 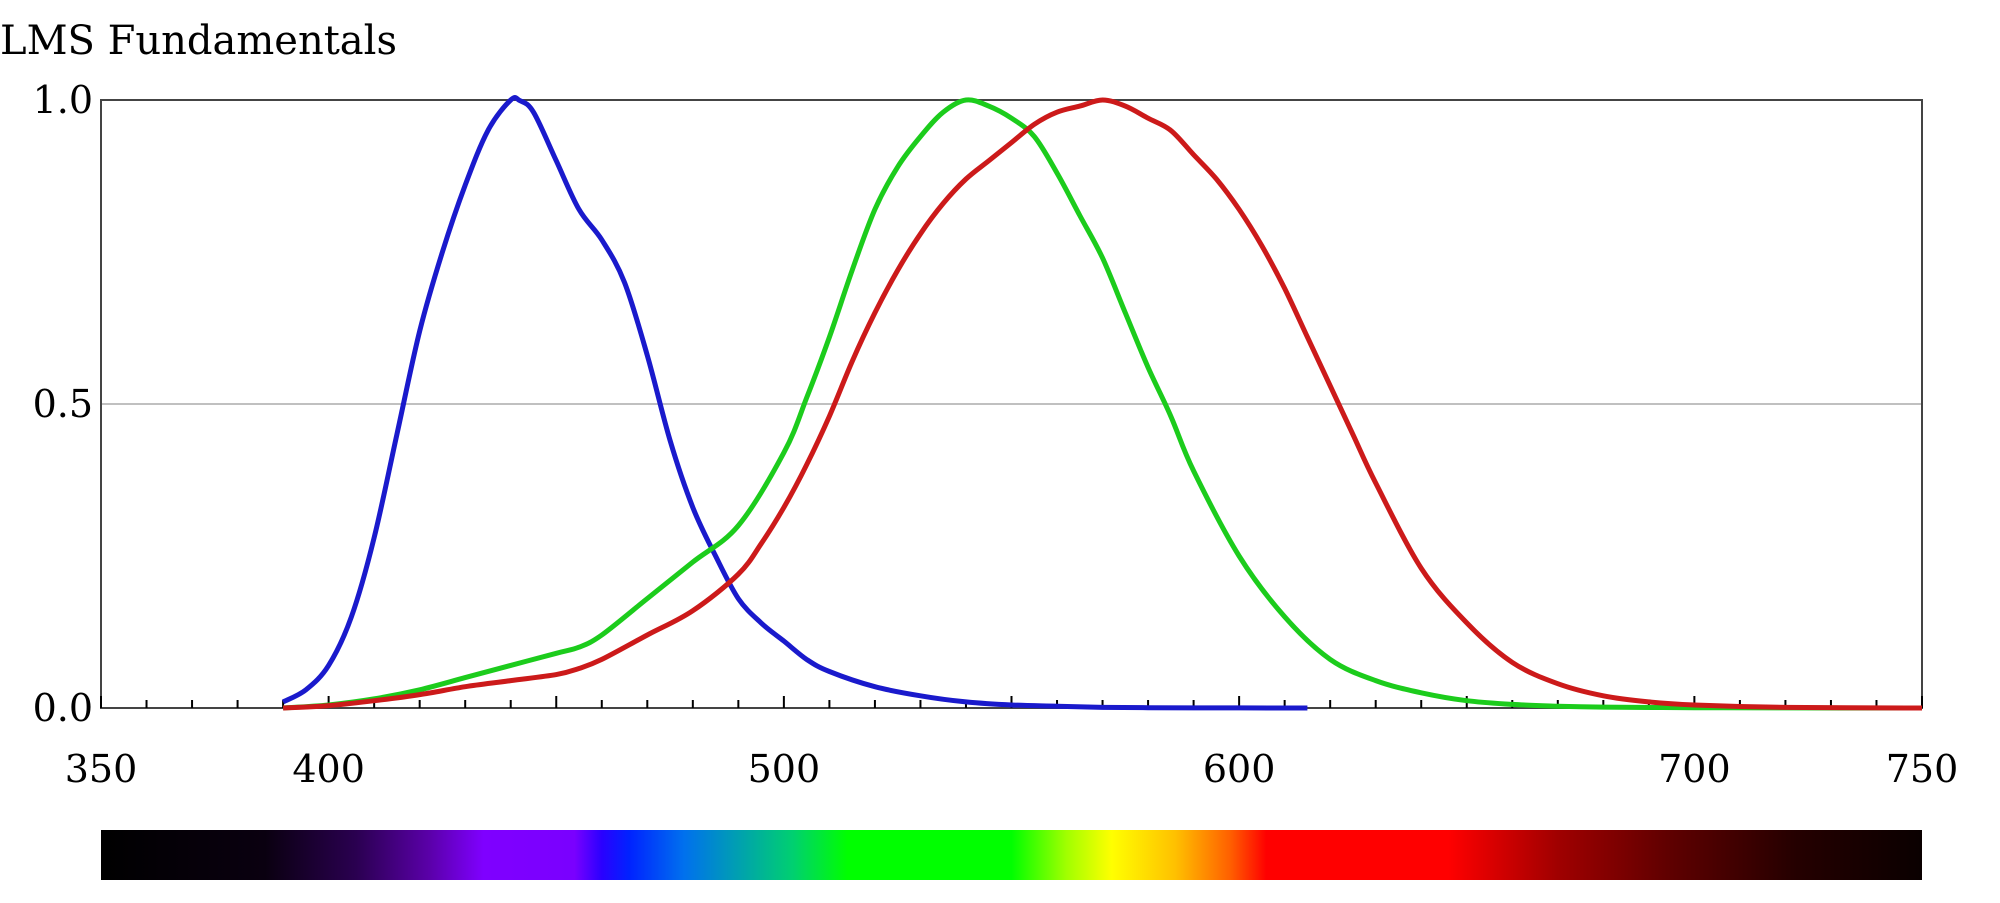 I want to click on y-tick-label: 0.5, so click(x=63, y=404).